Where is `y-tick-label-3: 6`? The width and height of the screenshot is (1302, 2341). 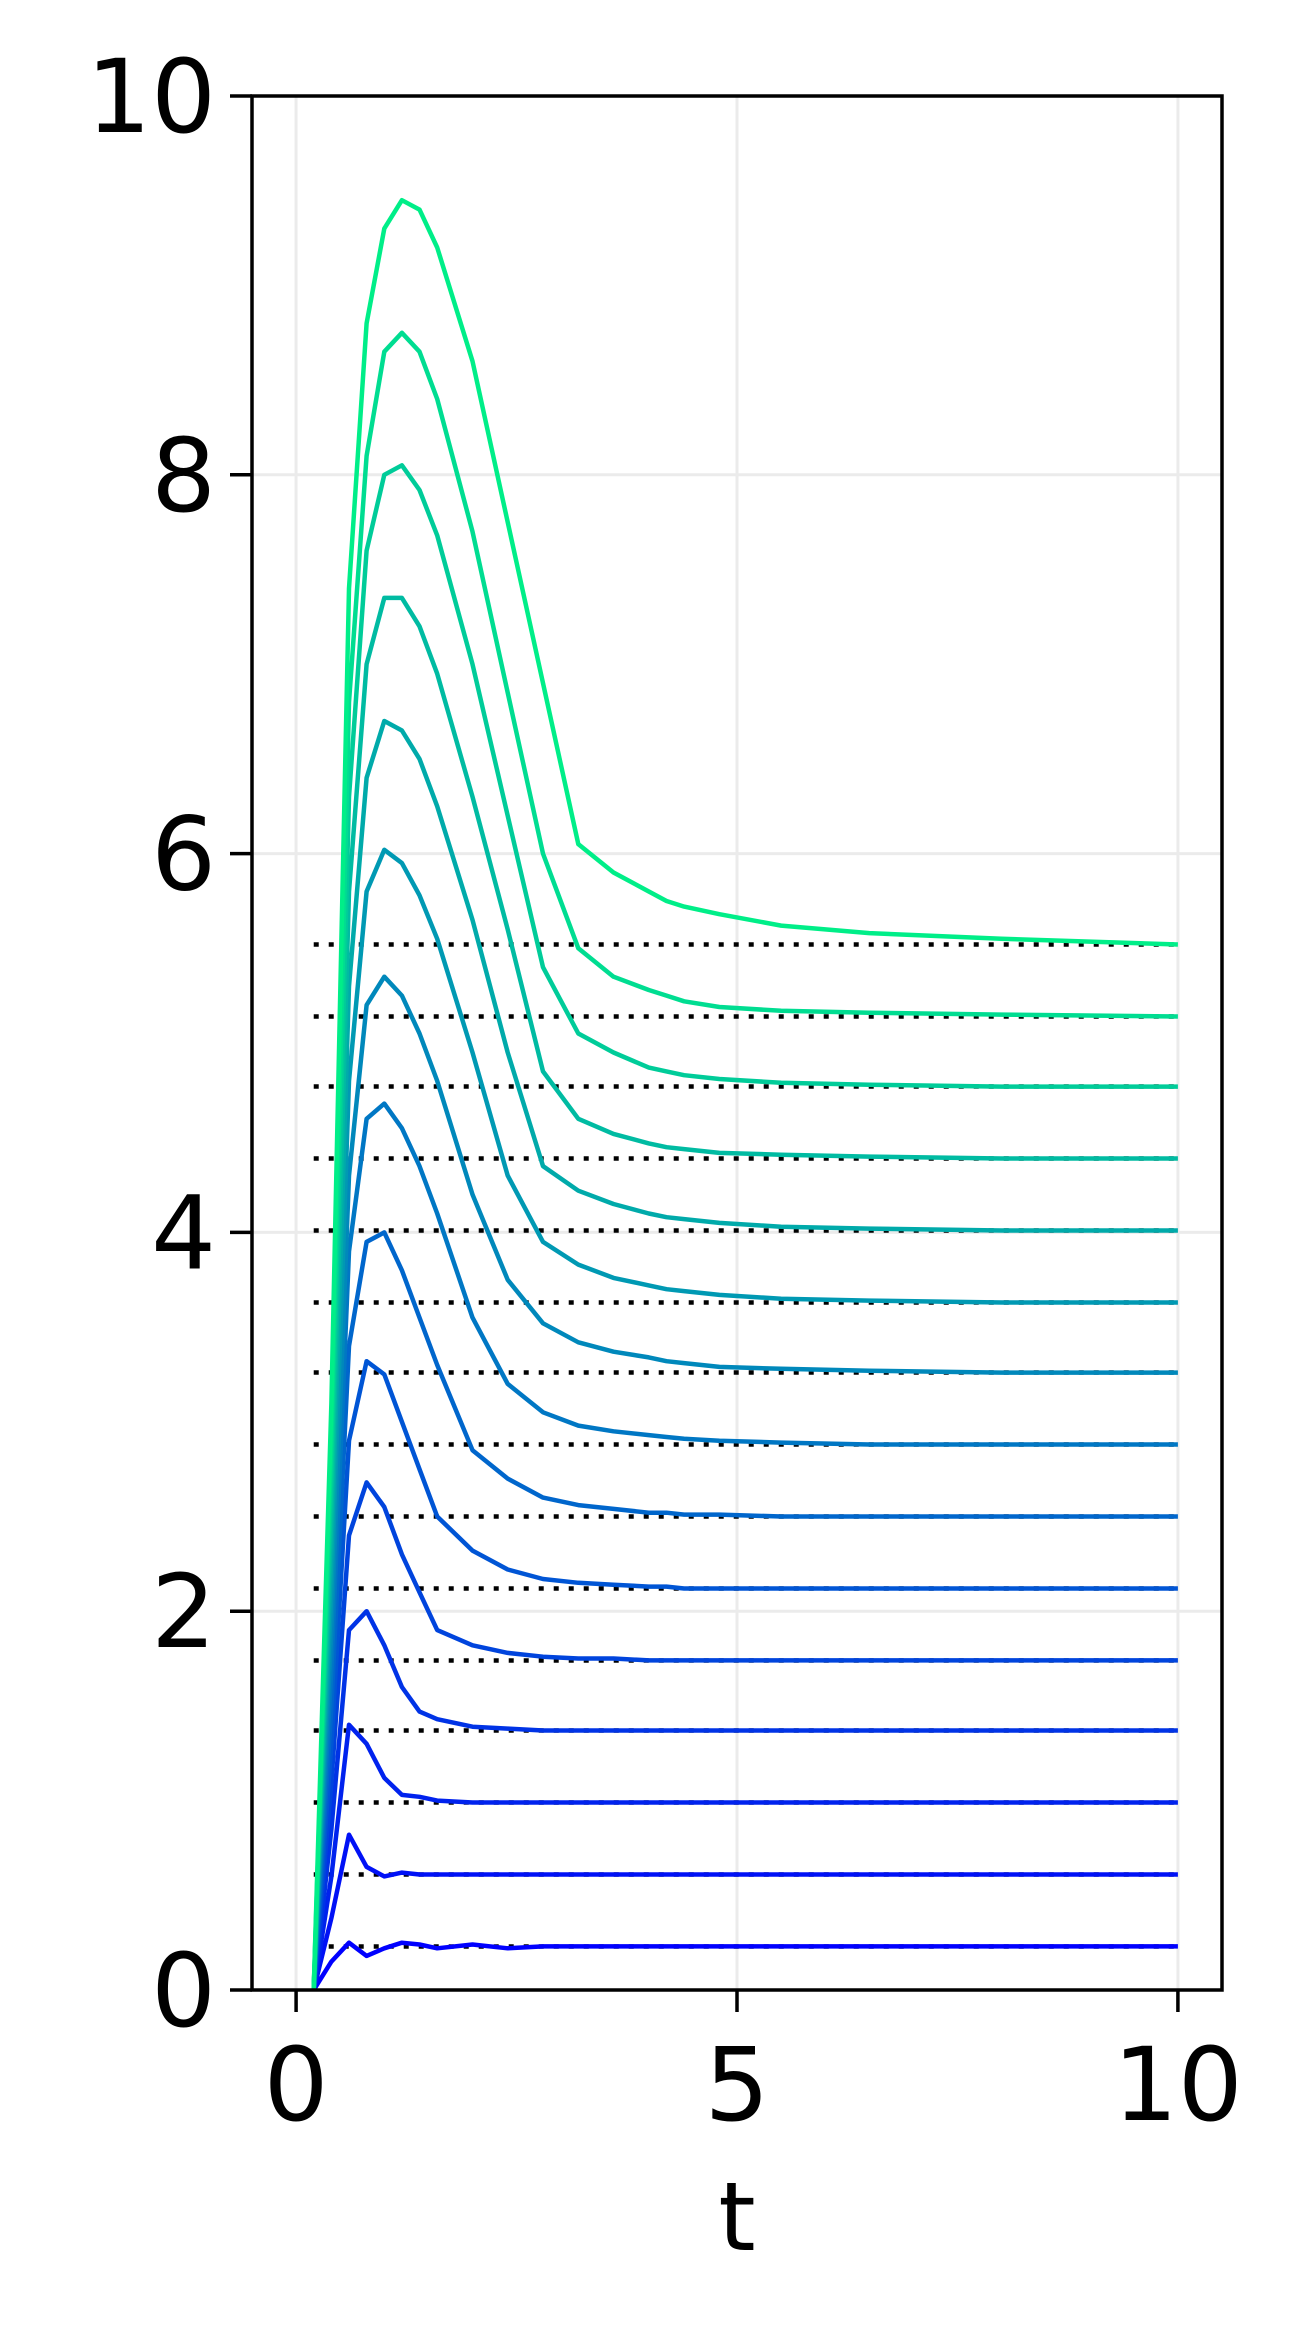 y-tick-label-3: 6 is located at coordinates (183, 855).